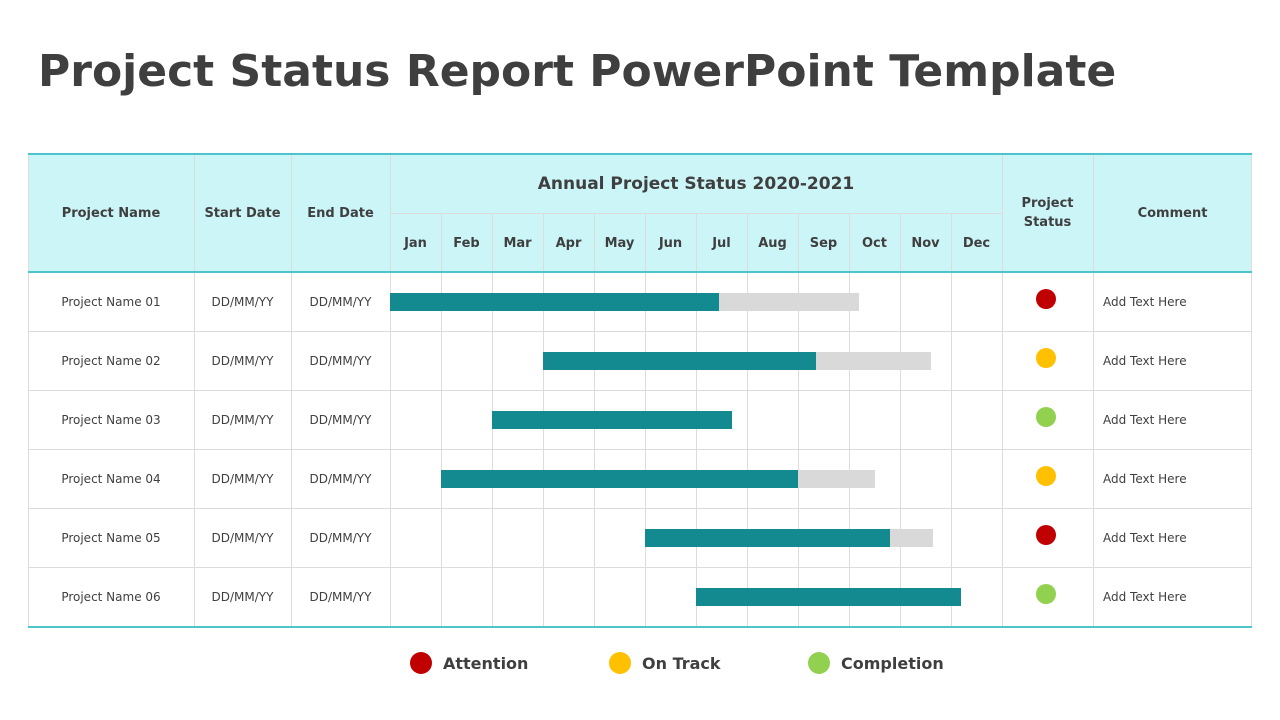  Describe the element at coordinates (486, 663) in the screenshot. I see `legend-label: Attention` at that location.